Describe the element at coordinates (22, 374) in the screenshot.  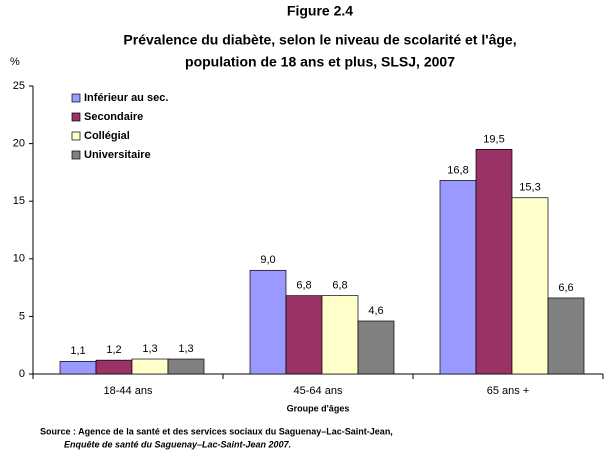
I see `y-tick-label: 0` at that location.